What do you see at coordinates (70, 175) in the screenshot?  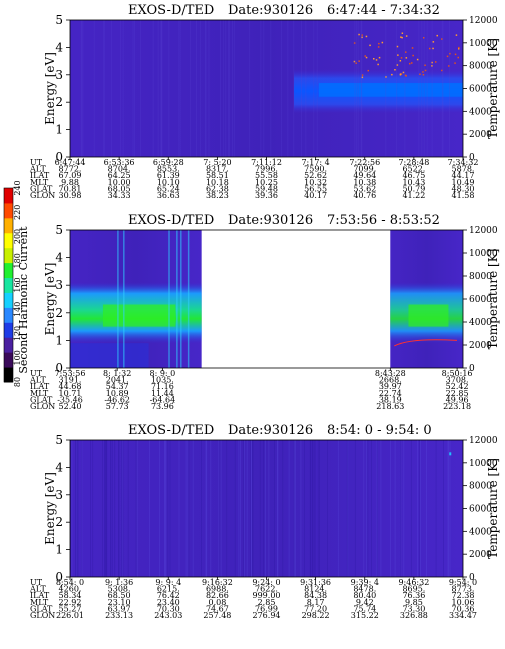 I see `orbit-value: 67.09` at bounding box center [70, 175].